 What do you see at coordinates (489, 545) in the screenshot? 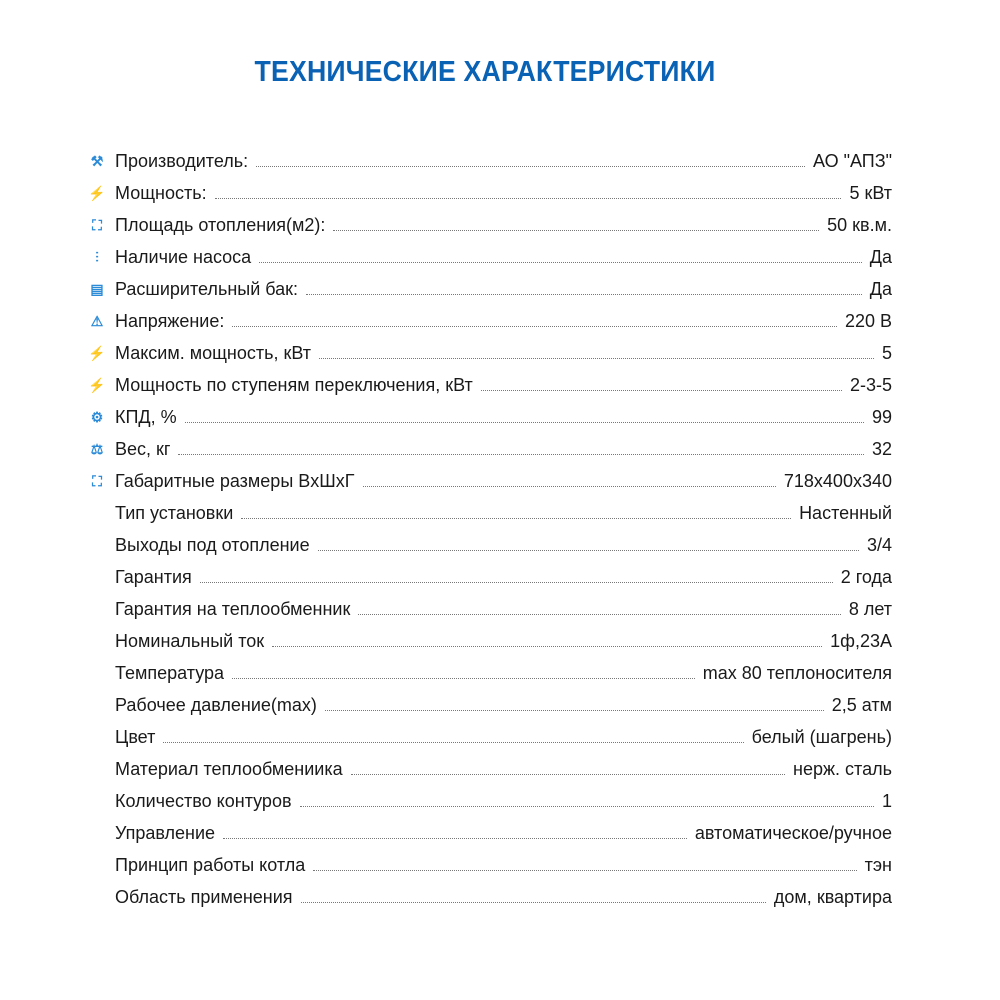
I see `spec-row: Выходы под отопление 3/4` at bounding box center [489, 545].